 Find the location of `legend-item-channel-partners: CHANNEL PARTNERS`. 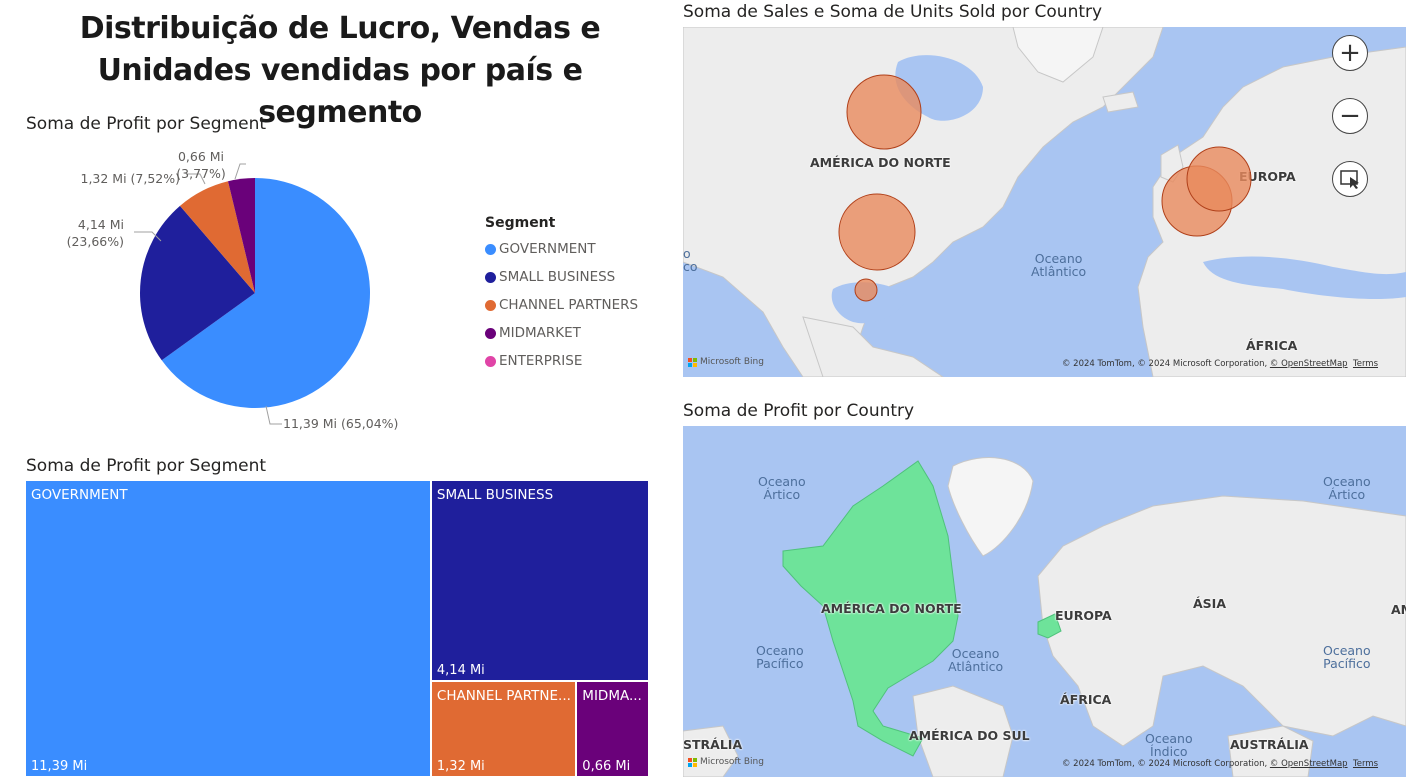

legend-item-channel-partners: CHANNEL PARTNERS is located at coordinates (561, 305).